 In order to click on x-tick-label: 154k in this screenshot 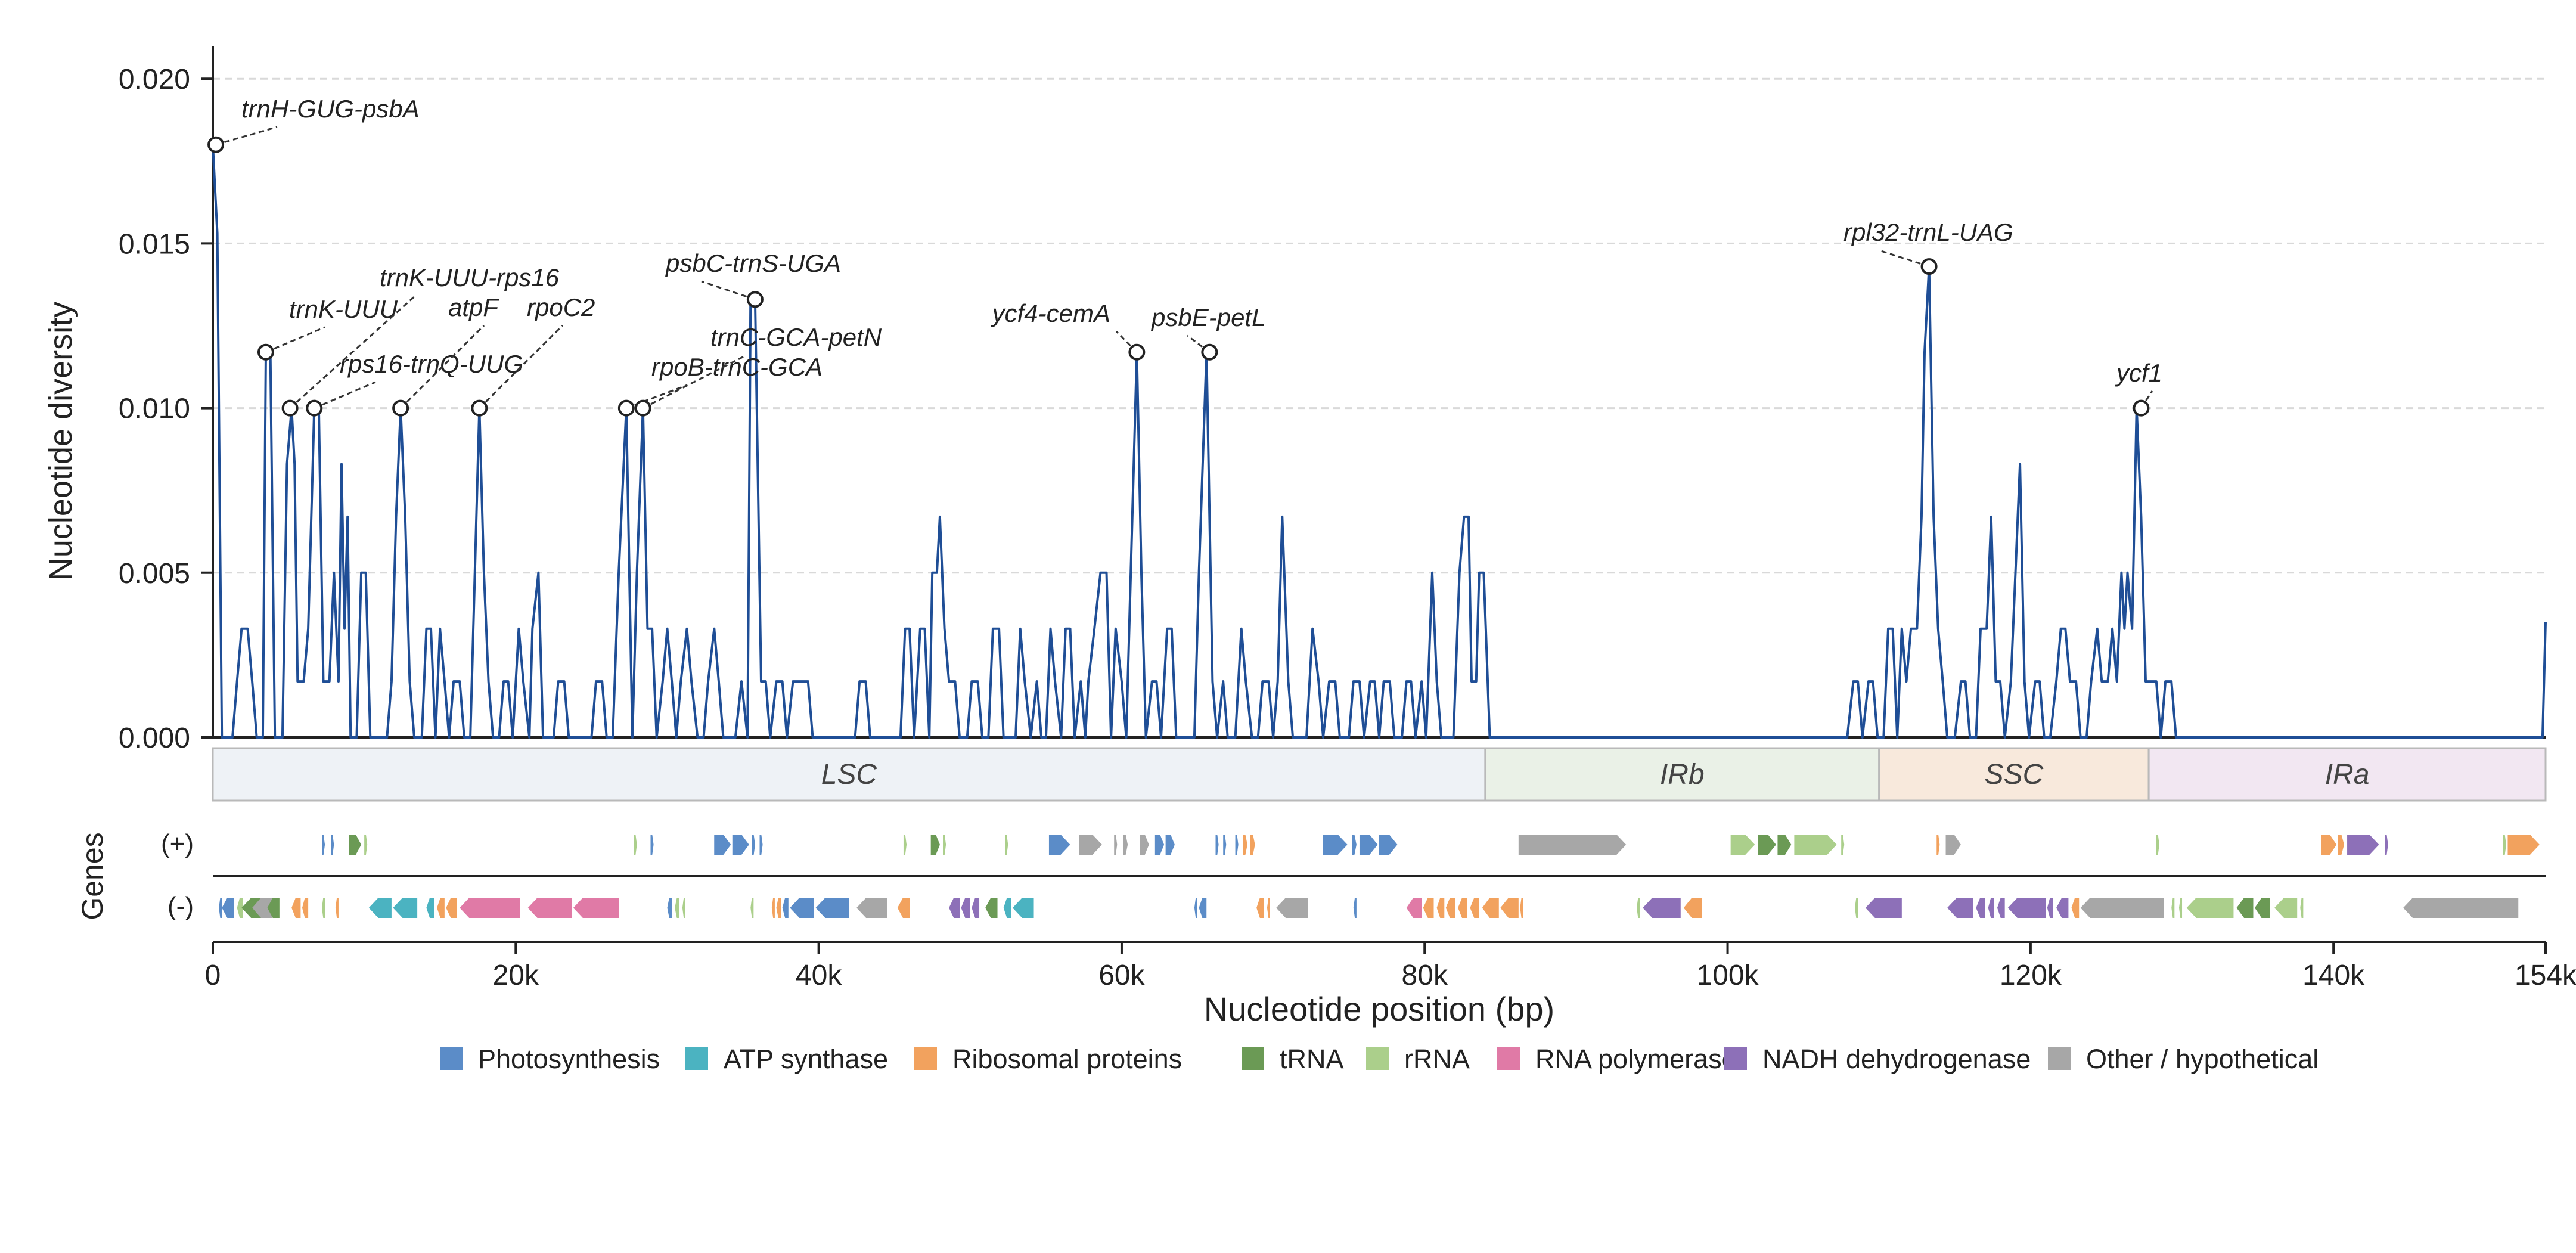, I will do `click(2546, 975)`.